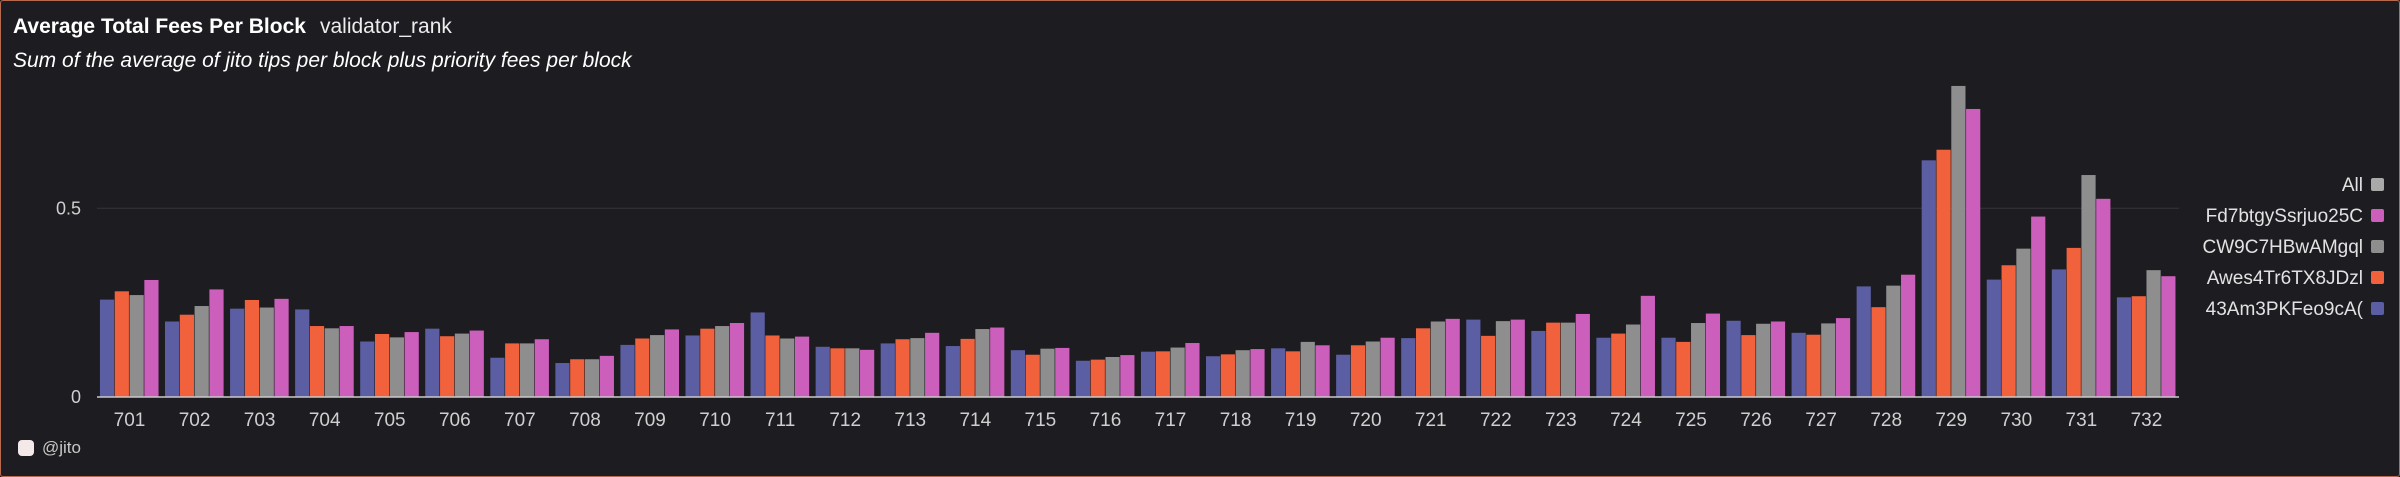 Image resolution: width=2400 pixels, height=477 pixels. What do you see at coordinates (2082, 420) in the screenshot?
I see `x-tick-label: 731` at bounding box center [2082, 420].